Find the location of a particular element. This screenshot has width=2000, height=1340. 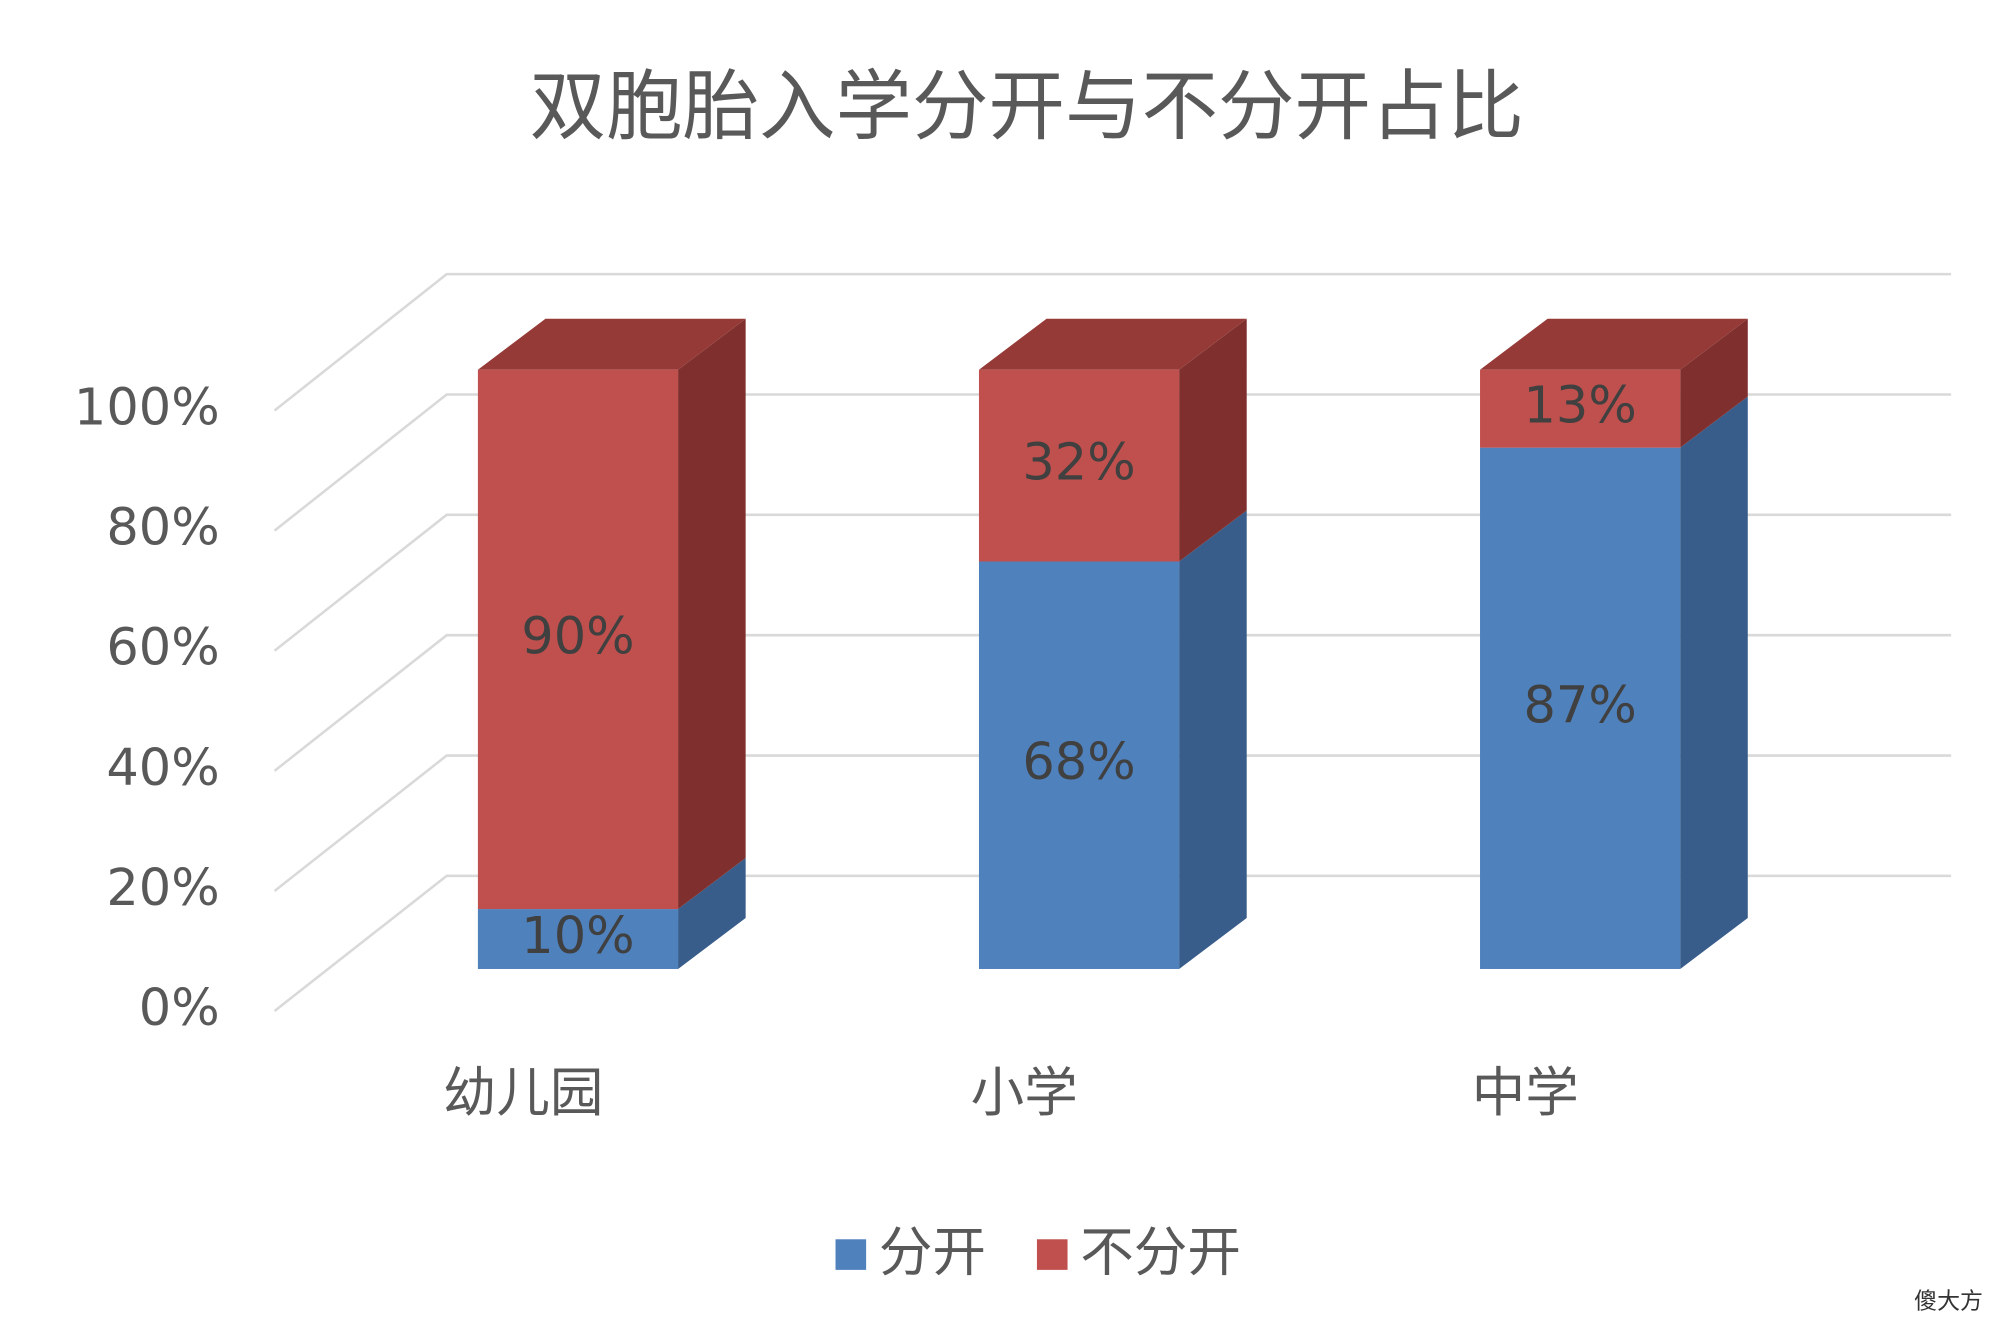

y-tick-label: 100% is located at coordinates (147, 408).